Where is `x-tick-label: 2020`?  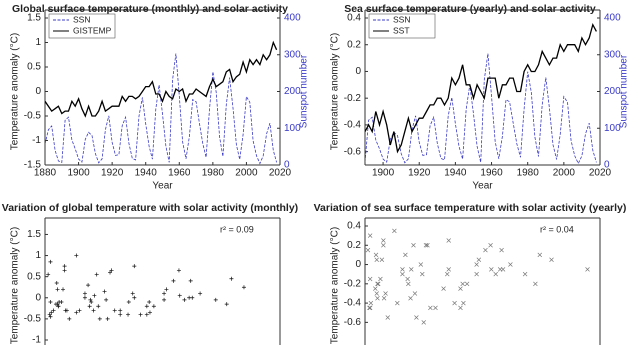
x-tick-label: 2020 is located at coordinates (280, 173).